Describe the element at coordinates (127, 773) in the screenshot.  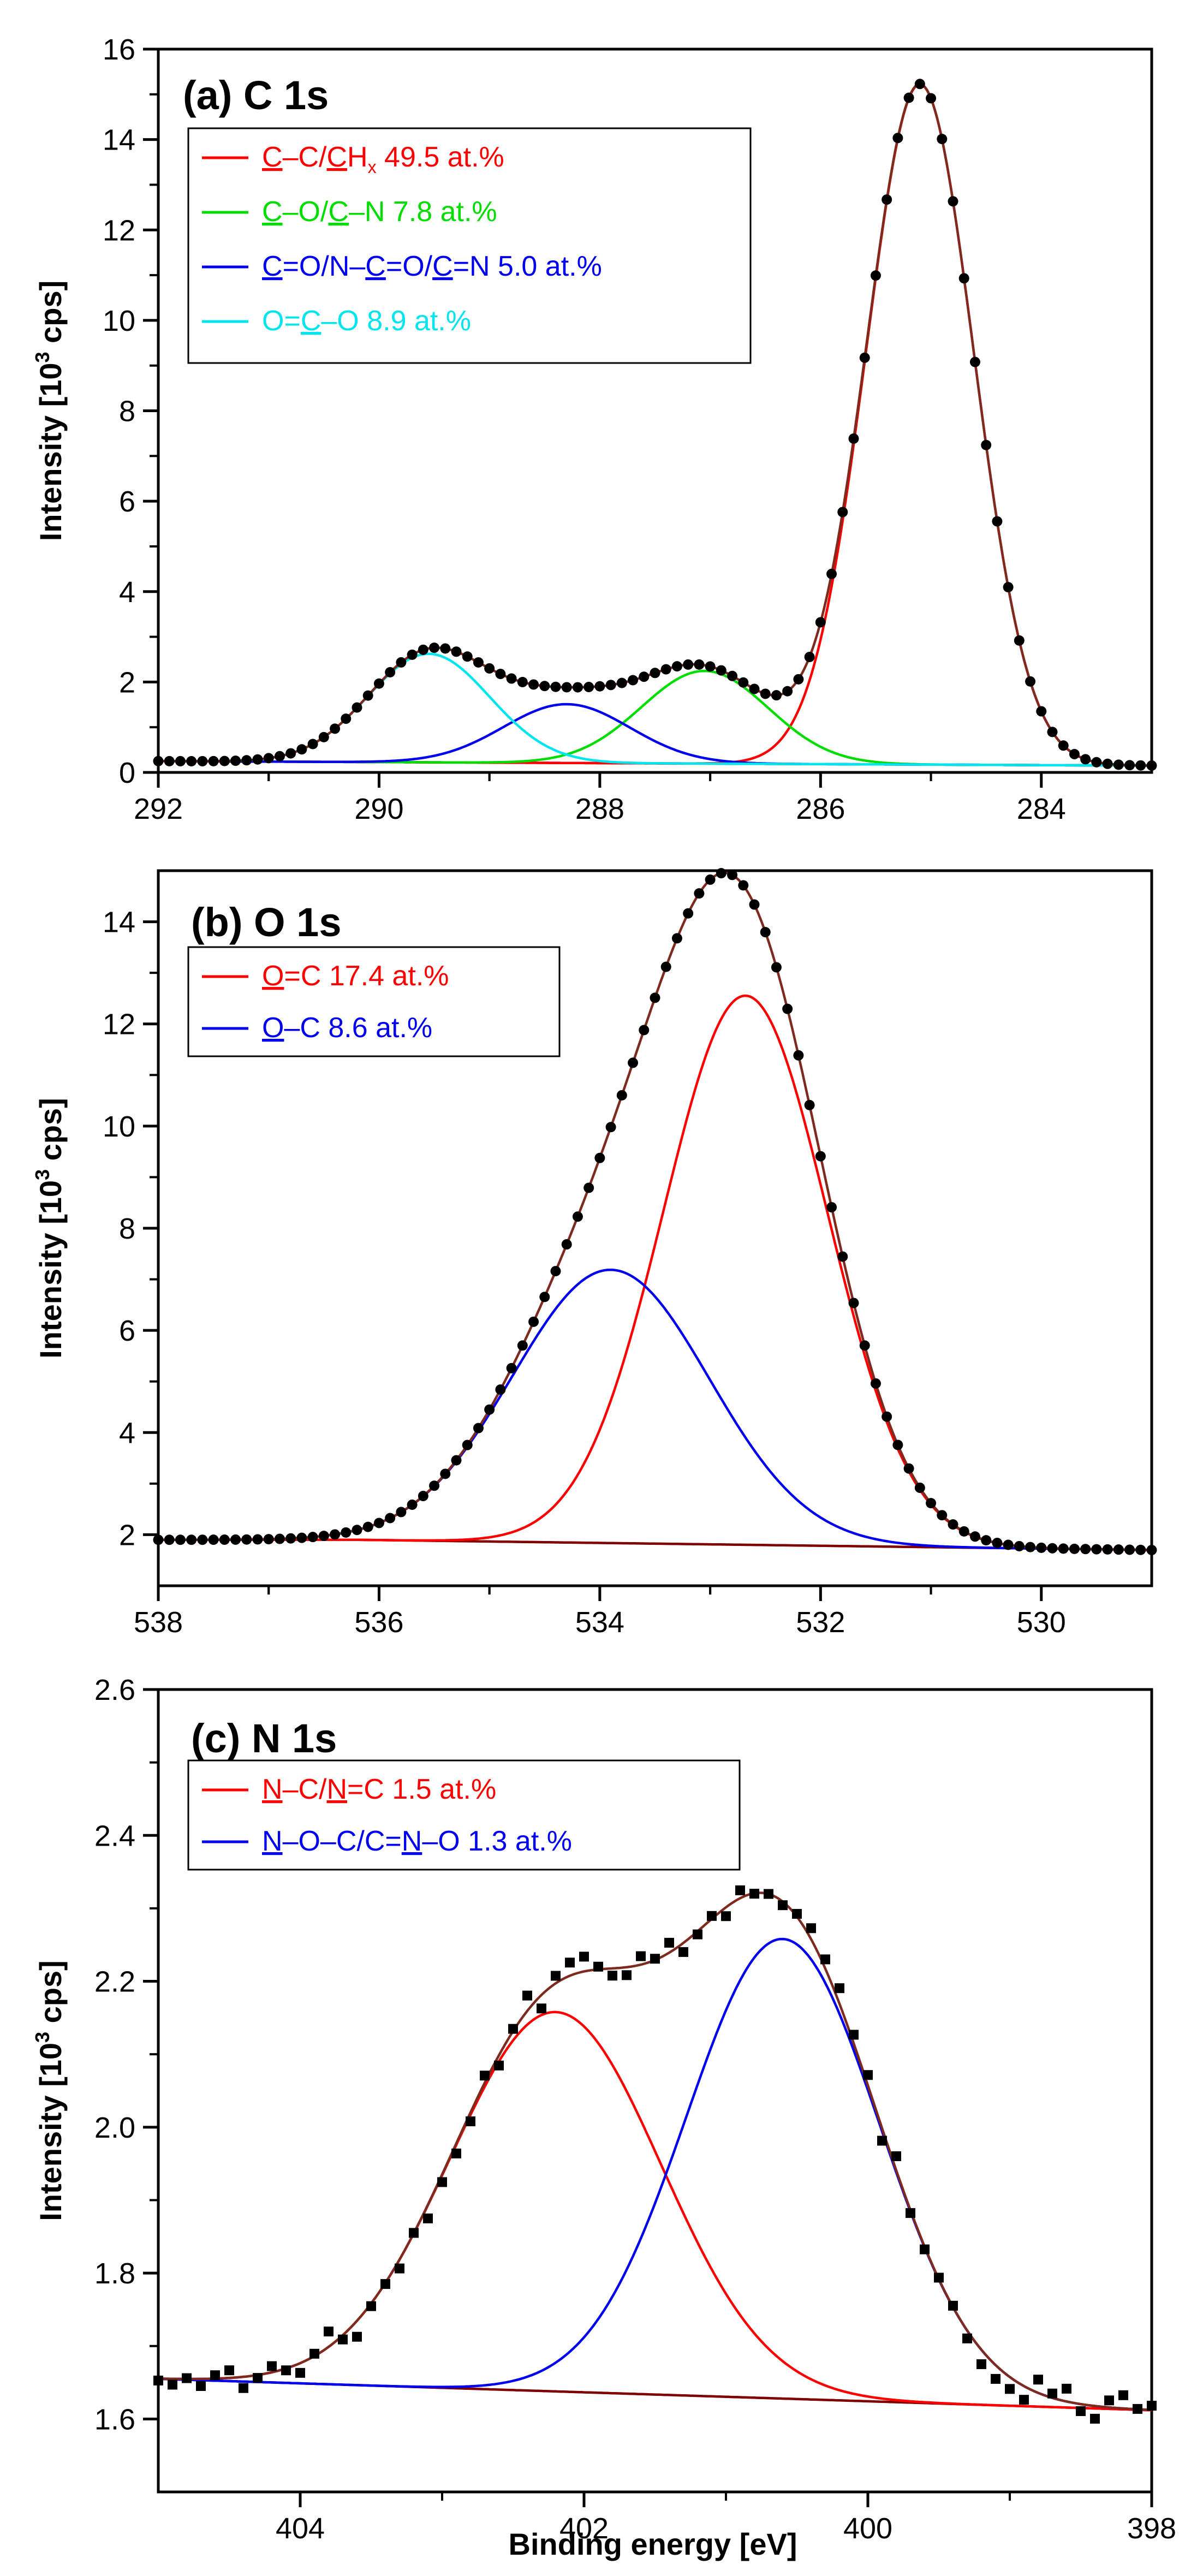
I see `y-tick-label: 0` at that location.